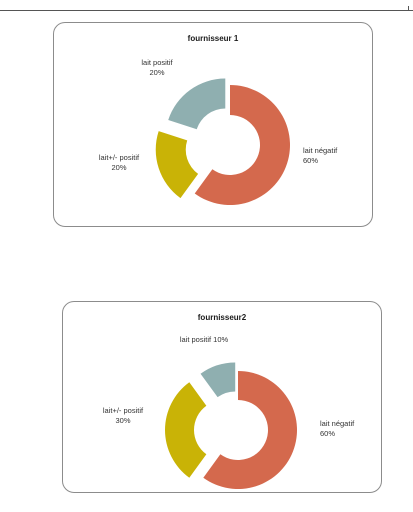  I want to click on slice-label: lait+/- positif 20%, so click(119, 162).